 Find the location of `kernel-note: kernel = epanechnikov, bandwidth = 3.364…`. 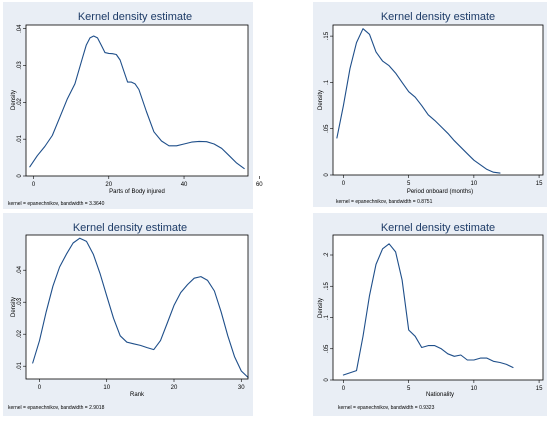

kernel-note: kernel = epanechnikov, bandwidth = 3.364… is located at coordinates (56, 204).